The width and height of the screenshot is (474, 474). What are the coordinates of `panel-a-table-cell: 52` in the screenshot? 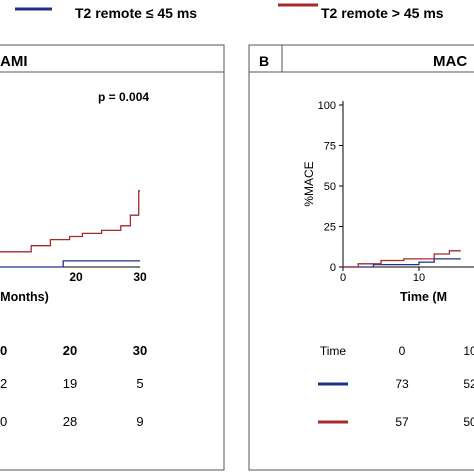 It's located at (3, 383).